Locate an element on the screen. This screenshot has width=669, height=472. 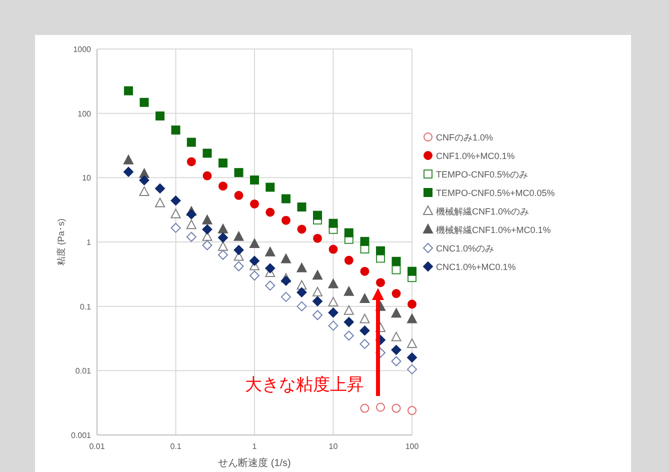
x-tick-label: 10 is located at coordinates (333, 446).